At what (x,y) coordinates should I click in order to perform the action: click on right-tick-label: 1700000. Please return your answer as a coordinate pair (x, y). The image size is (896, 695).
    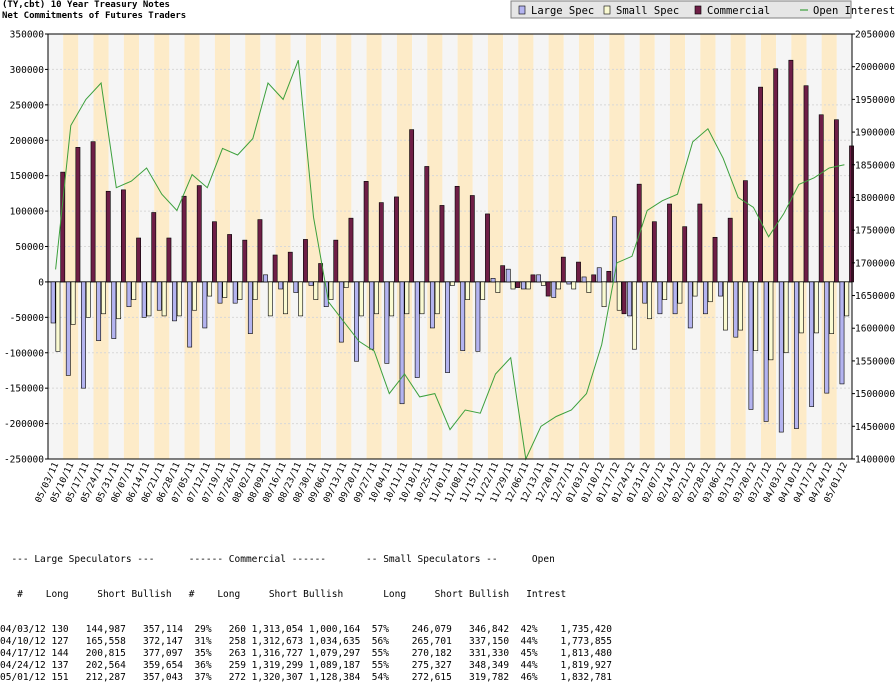
    Looking at the image, I should click on (875, 263).